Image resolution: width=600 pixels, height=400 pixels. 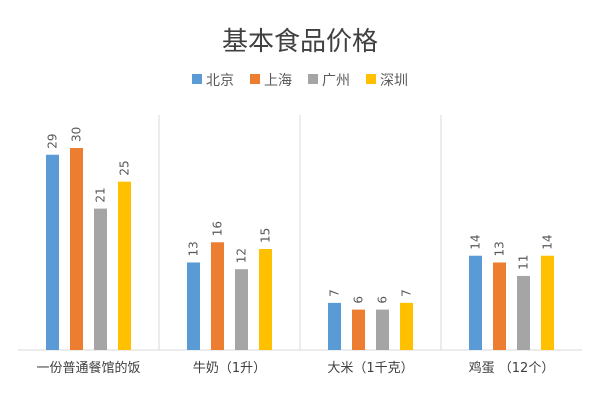 I want to click on legend-label: 深圳, so click(x=394, y=81).